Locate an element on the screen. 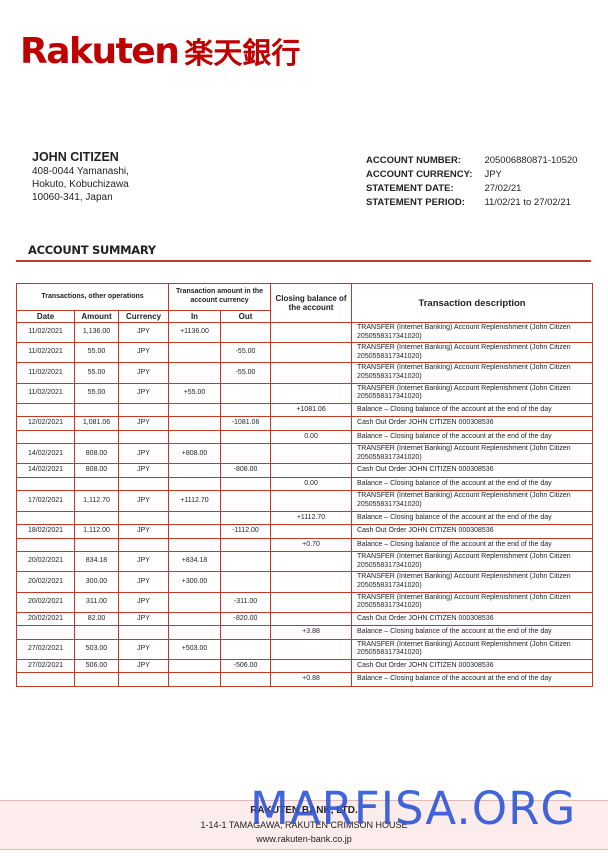 This screenshot has width=608, height=862. address-line: 10060-341, Japan is located at coordinates (72, 197).